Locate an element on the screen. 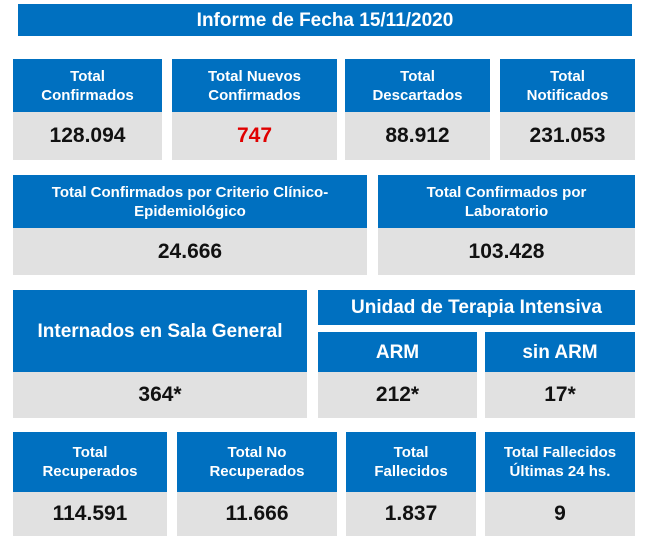 The height and width of the screenshot is (539, 651). report-title: Informe de Fecha 15/11/2020 is located at coordinates (325, 20).